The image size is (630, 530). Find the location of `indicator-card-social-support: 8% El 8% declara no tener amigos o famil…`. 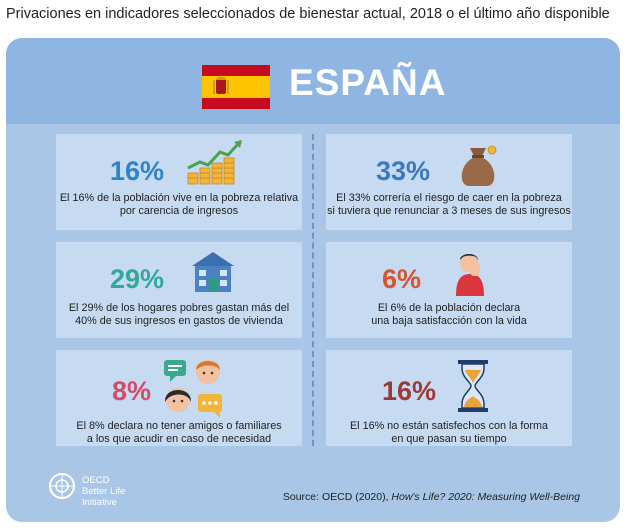

indicator-card-social-support: 8% El 8% declara no tener amigos o famil… is located at coordinates (179, 398).